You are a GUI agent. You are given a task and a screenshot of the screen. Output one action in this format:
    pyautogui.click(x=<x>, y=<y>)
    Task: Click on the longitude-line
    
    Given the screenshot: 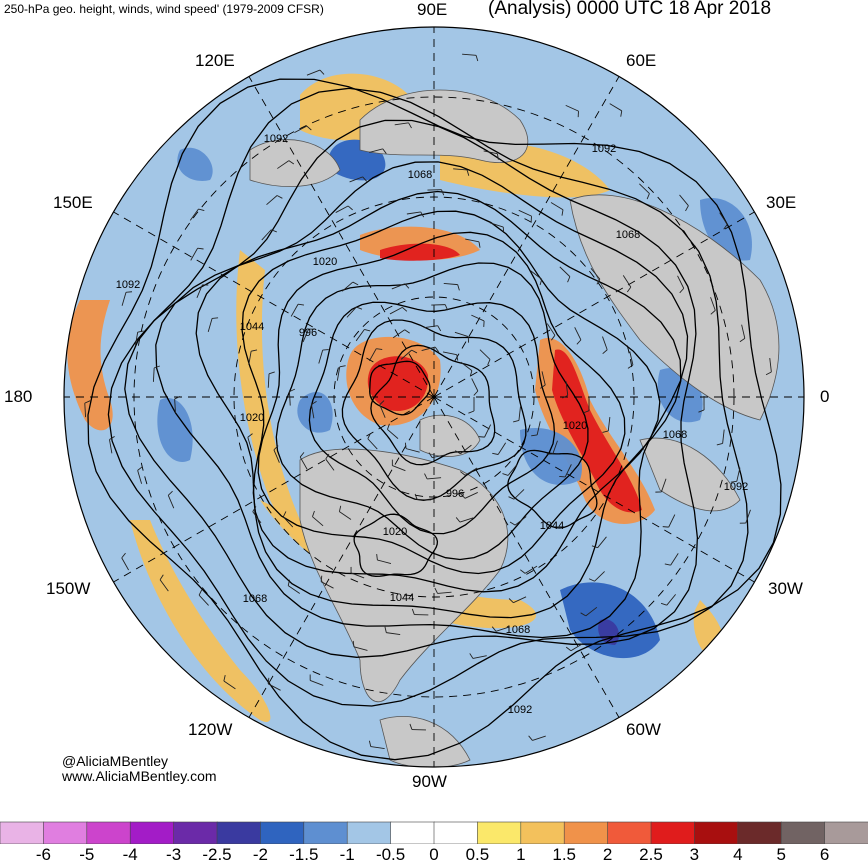 What is the action you would take?
    pyautogui.click(x=526, y=237)
    